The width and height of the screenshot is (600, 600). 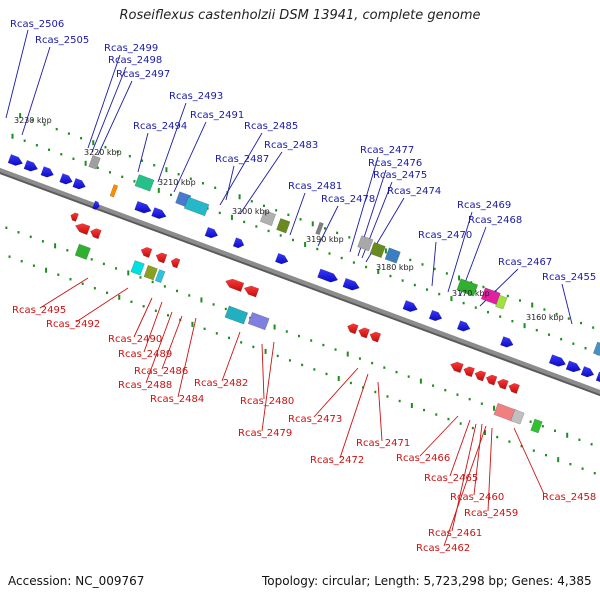 I want to click on forward-gene-label: Rcas_2478, so click(x=348, y=199).